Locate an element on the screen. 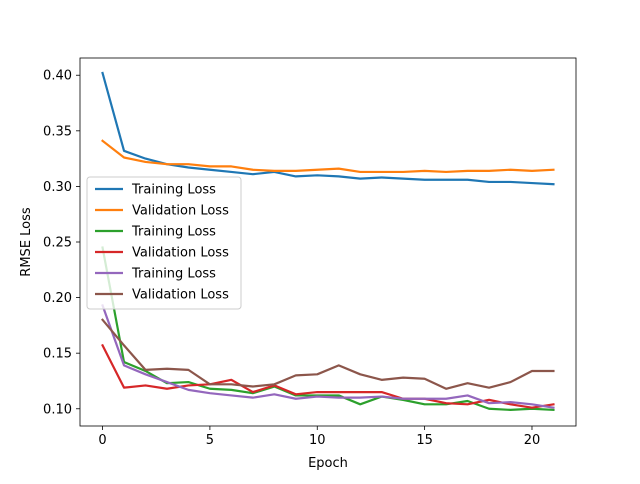  y-tick-label: 0.30 is located at coordinates (57, 187).